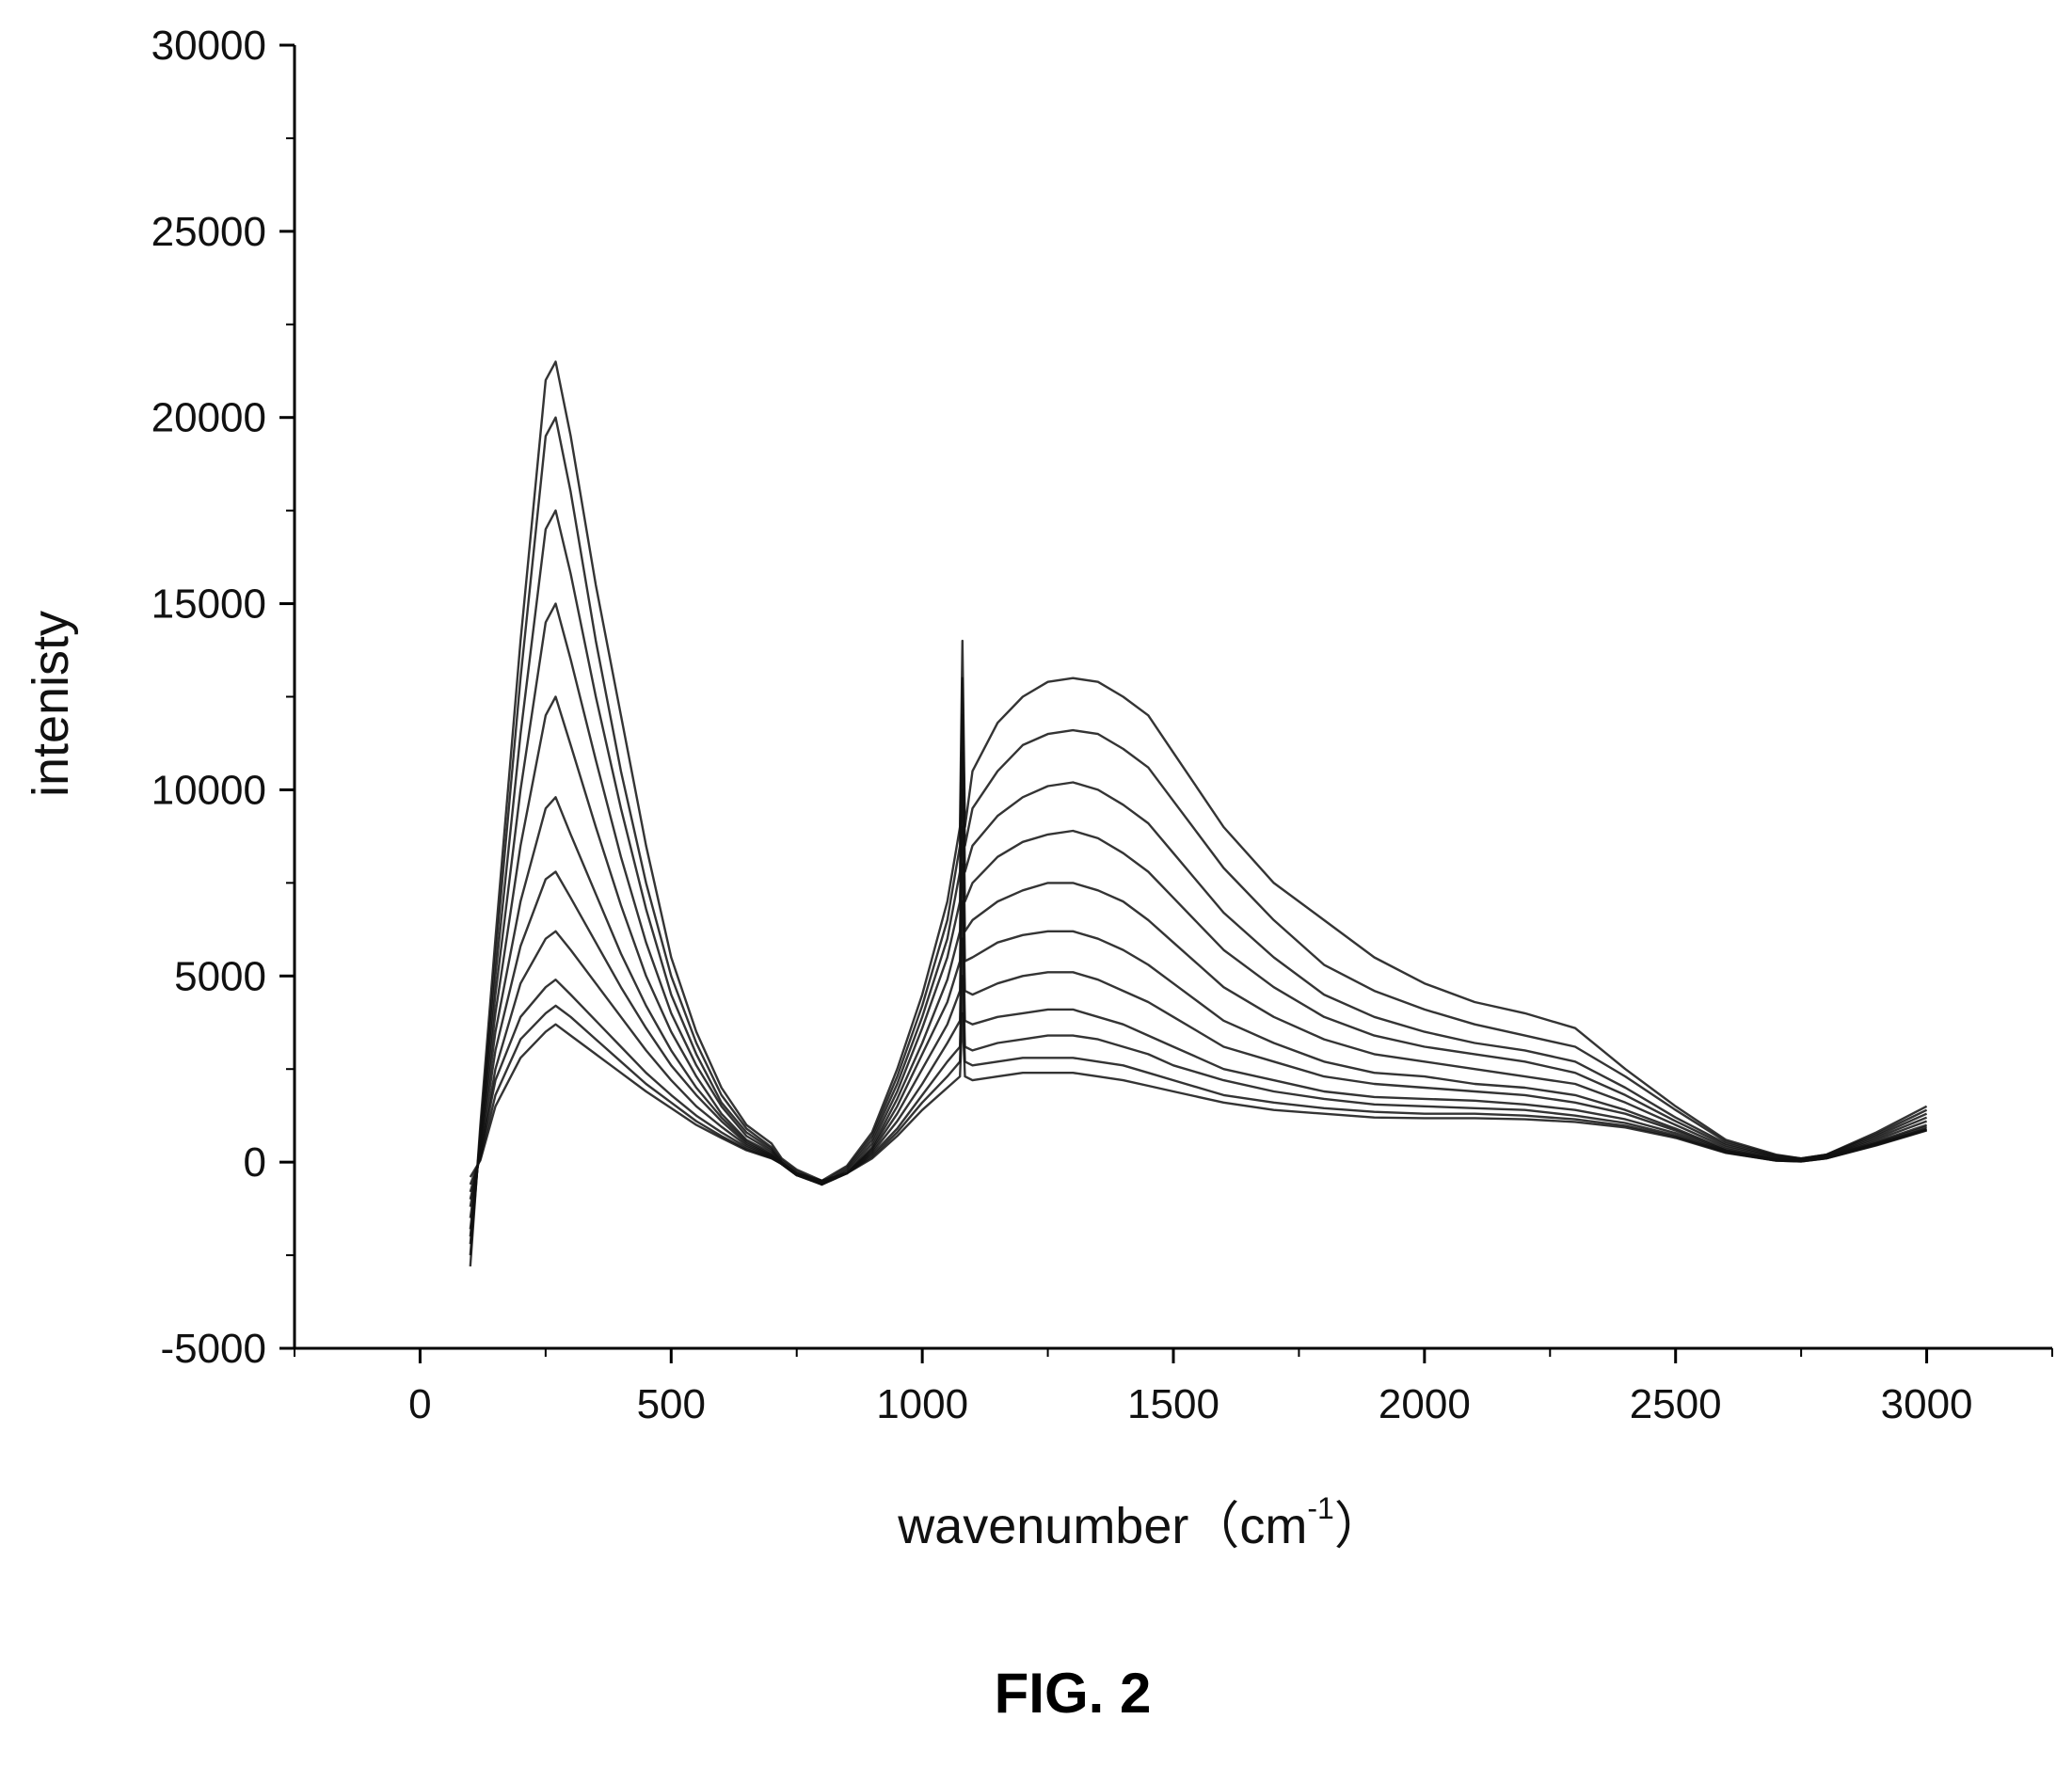 The height and width of the screenshot is (1783, 2072). Describe the element at coordinates (208, 46) in the screenshot. I see `y-tick-label-30000: 30000` at that location.